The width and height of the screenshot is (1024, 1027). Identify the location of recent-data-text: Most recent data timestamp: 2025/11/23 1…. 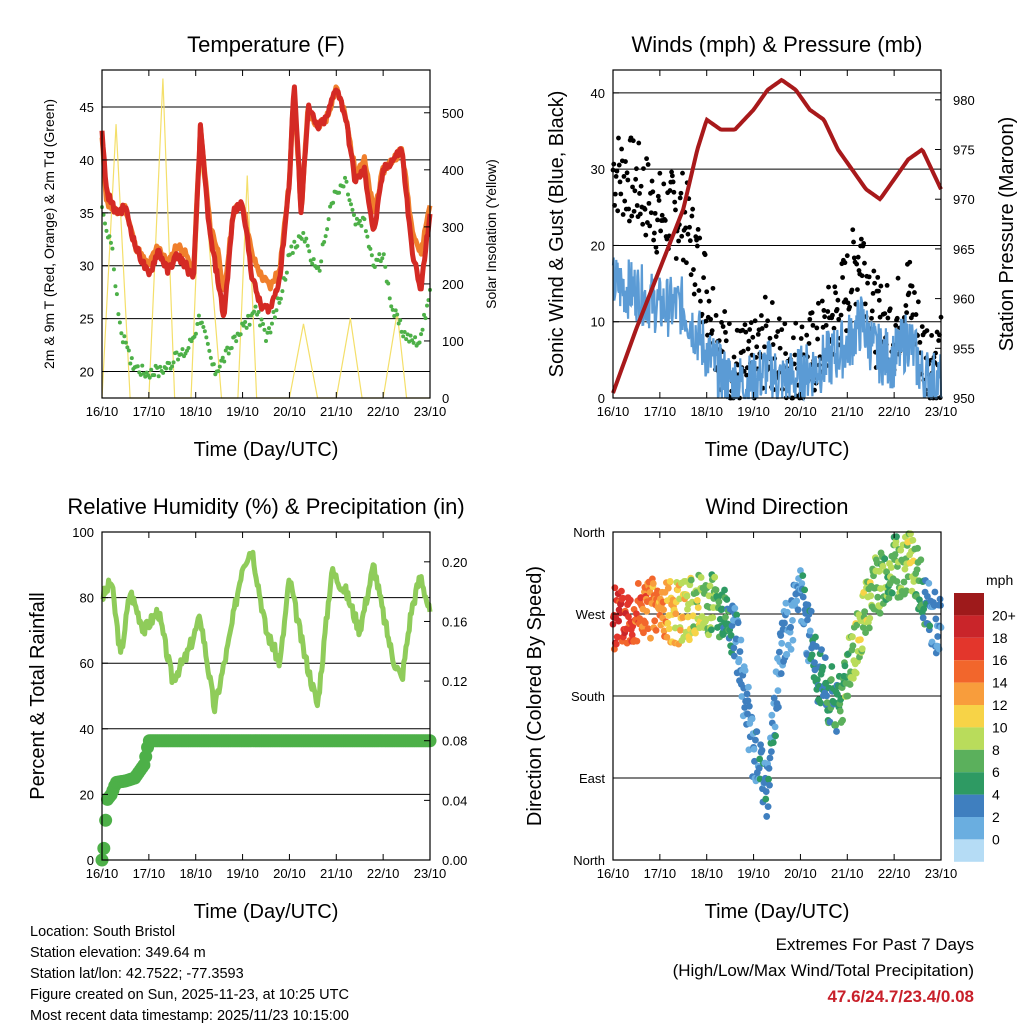
(189, 1016).